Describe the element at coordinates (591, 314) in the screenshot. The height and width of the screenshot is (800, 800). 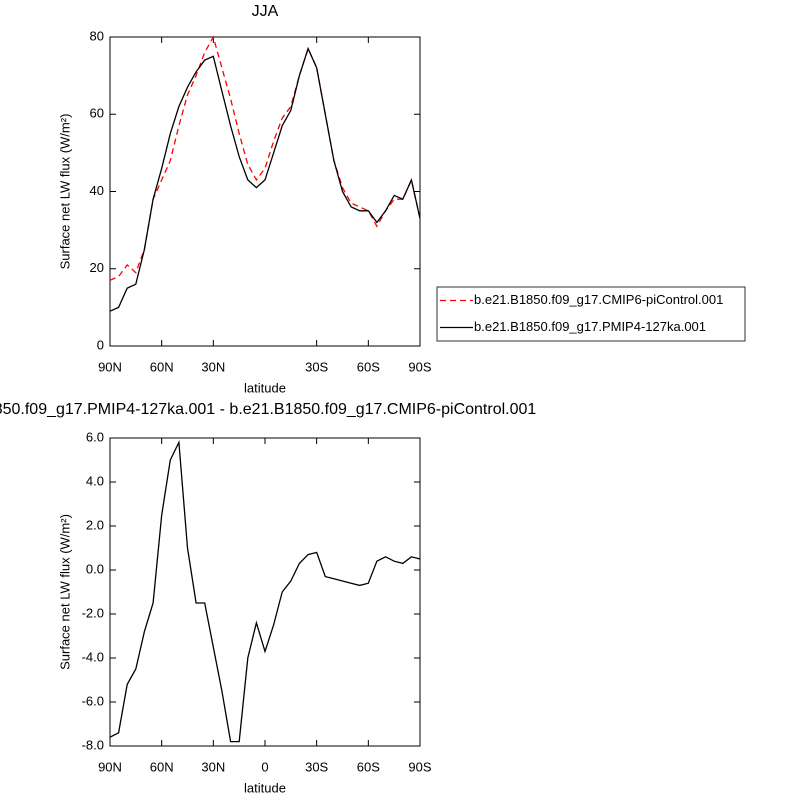
I see `legend-box` at that location.